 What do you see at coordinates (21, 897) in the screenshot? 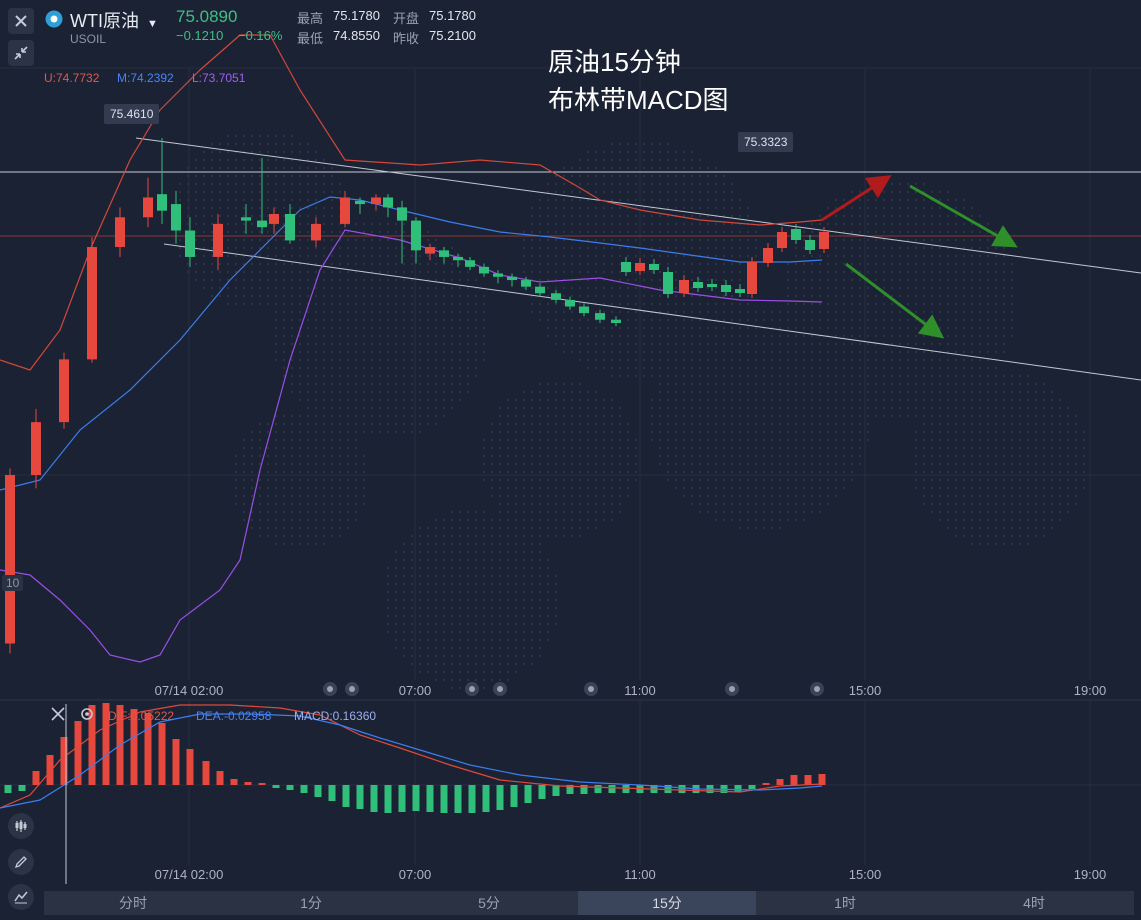
I see `line-tool-button` at bounding box center [21, 897].